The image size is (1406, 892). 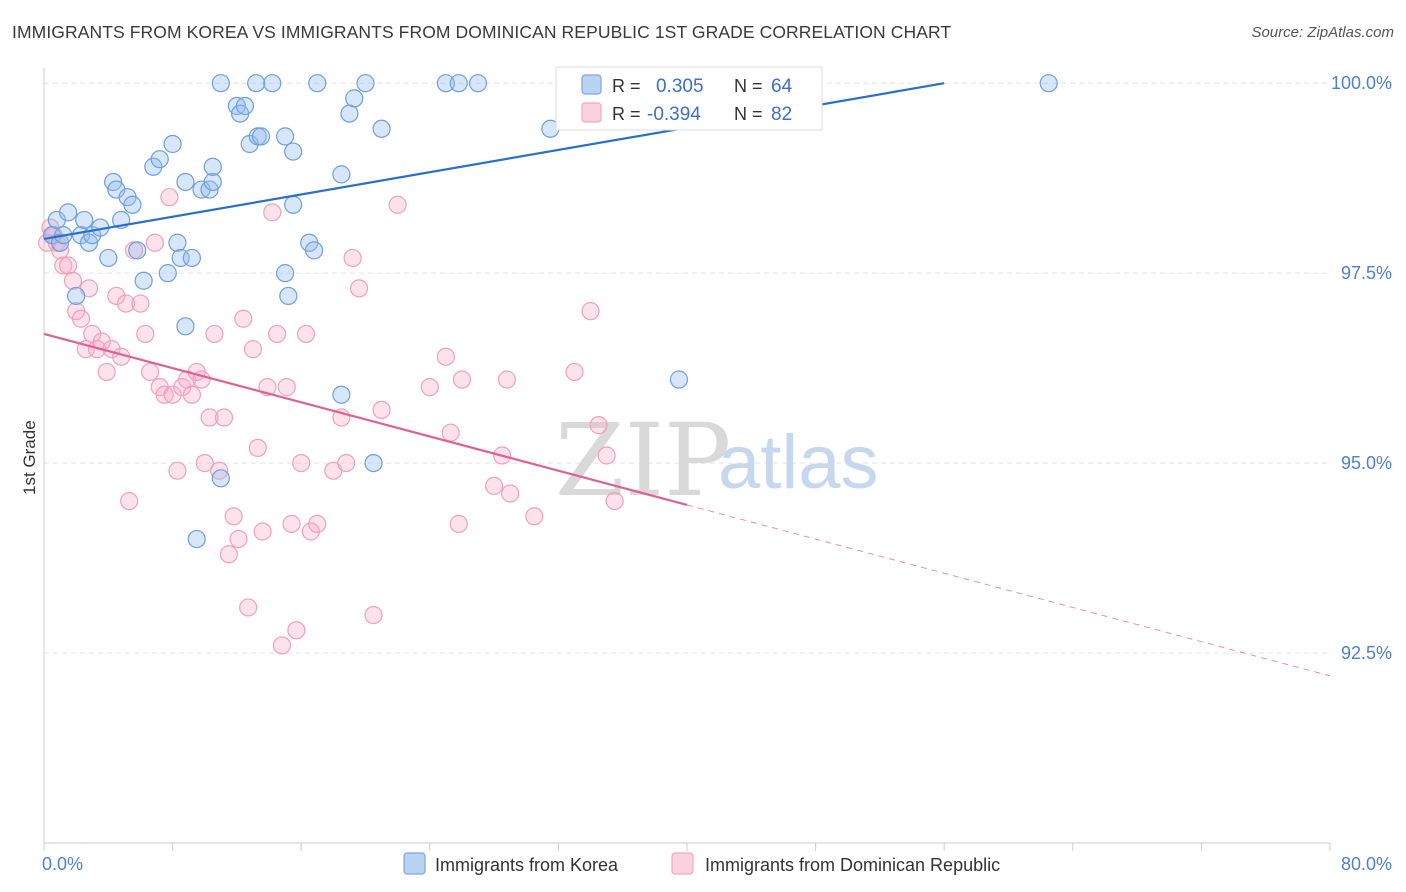 I want to click on dominican-bottom-swatch, so click(x=682, y=863).